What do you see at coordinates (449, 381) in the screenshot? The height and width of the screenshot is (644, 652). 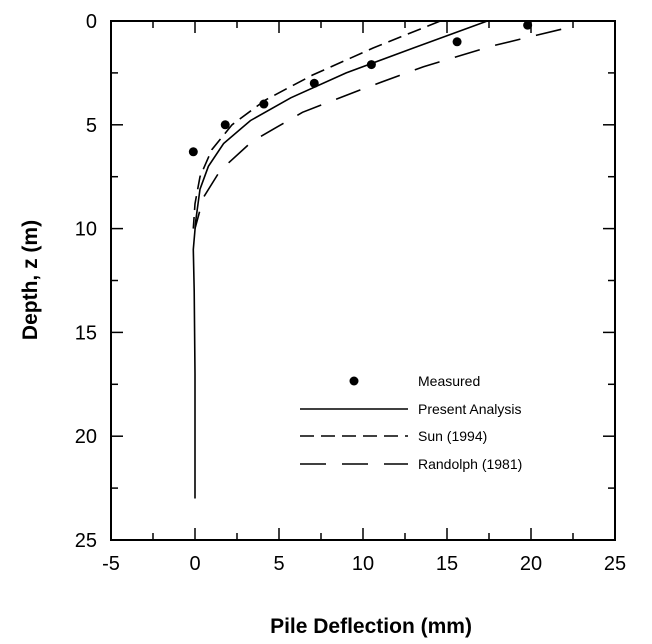 I see `legend-label: Measured` at bounding box center [449, 381].